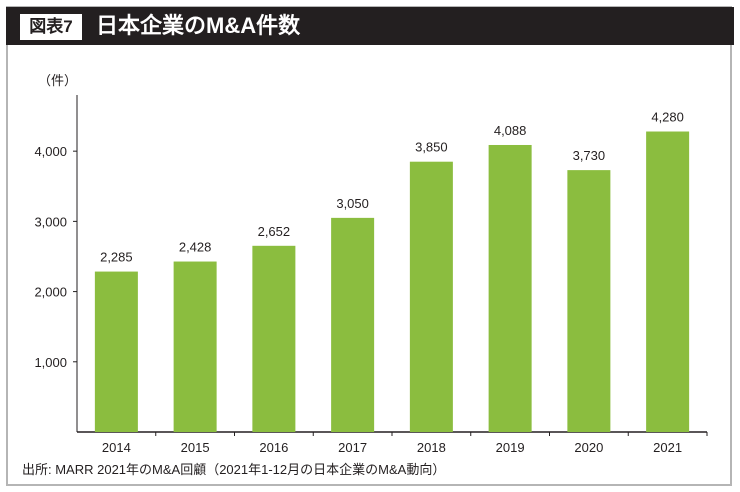 The width and height of the screenshot is (740, 492). Describe the element at coordinates (370, 26) in the screenshot. I see `title-bar` at that location.